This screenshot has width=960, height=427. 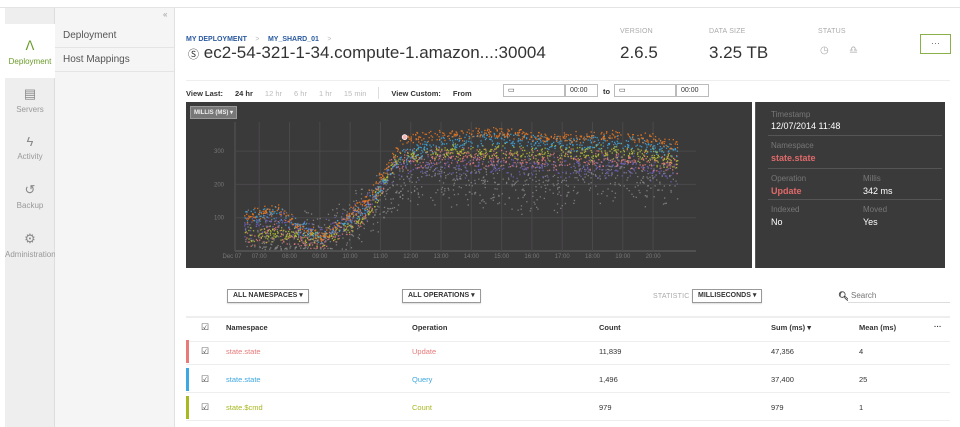 I want to click on col-operation: Operation, so click(x=430, y=327).